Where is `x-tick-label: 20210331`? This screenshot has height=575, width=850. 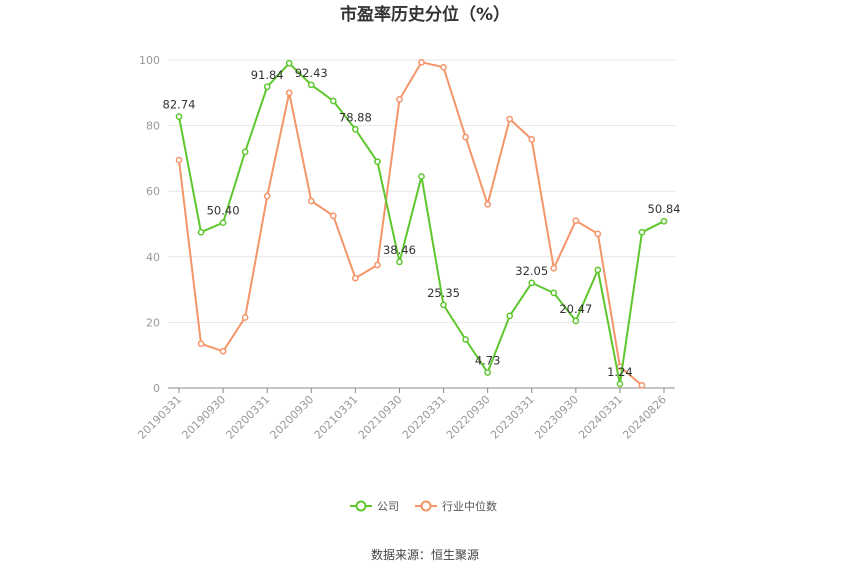
x-tick-label: 20210331 is located at coordinates (336, 417).